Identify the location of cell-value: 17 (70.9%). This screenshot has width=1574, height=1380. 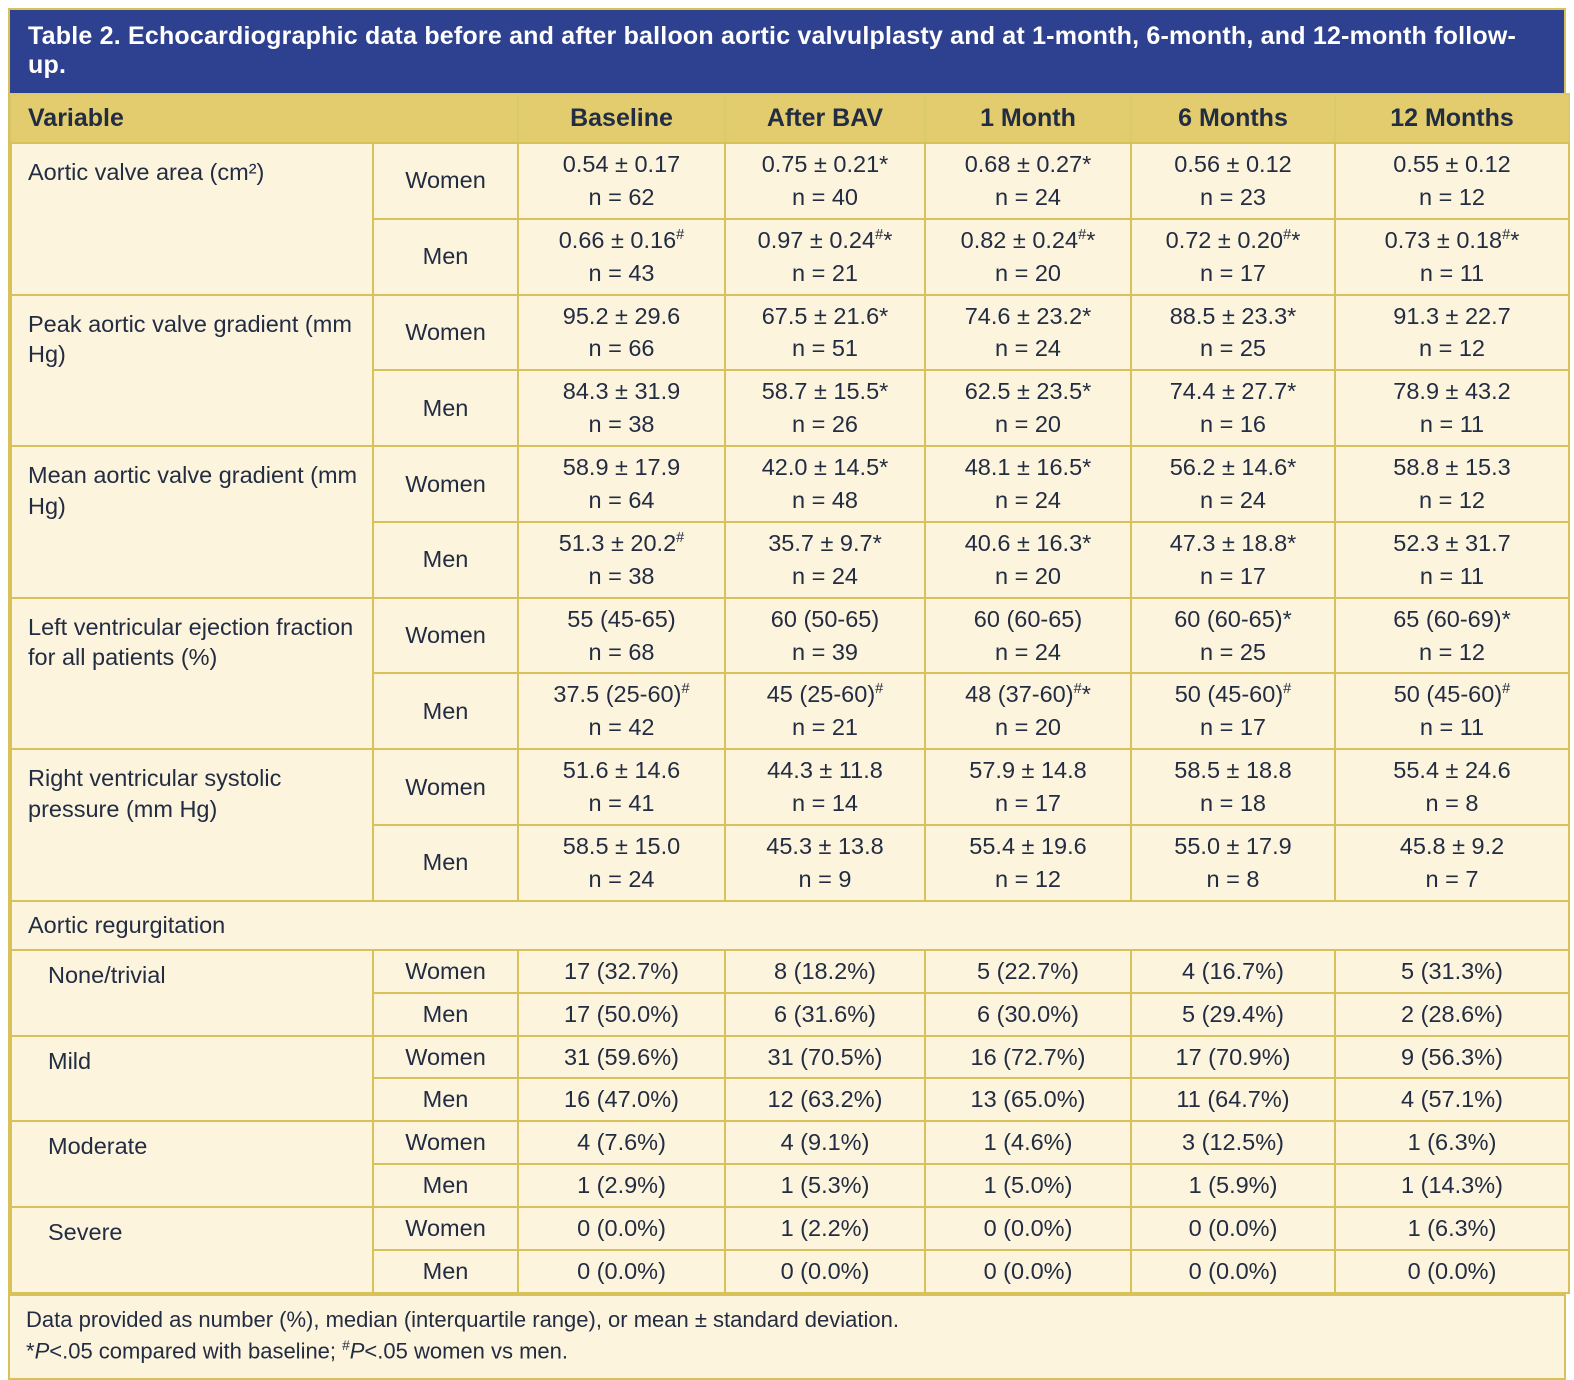
(1233, 1056).